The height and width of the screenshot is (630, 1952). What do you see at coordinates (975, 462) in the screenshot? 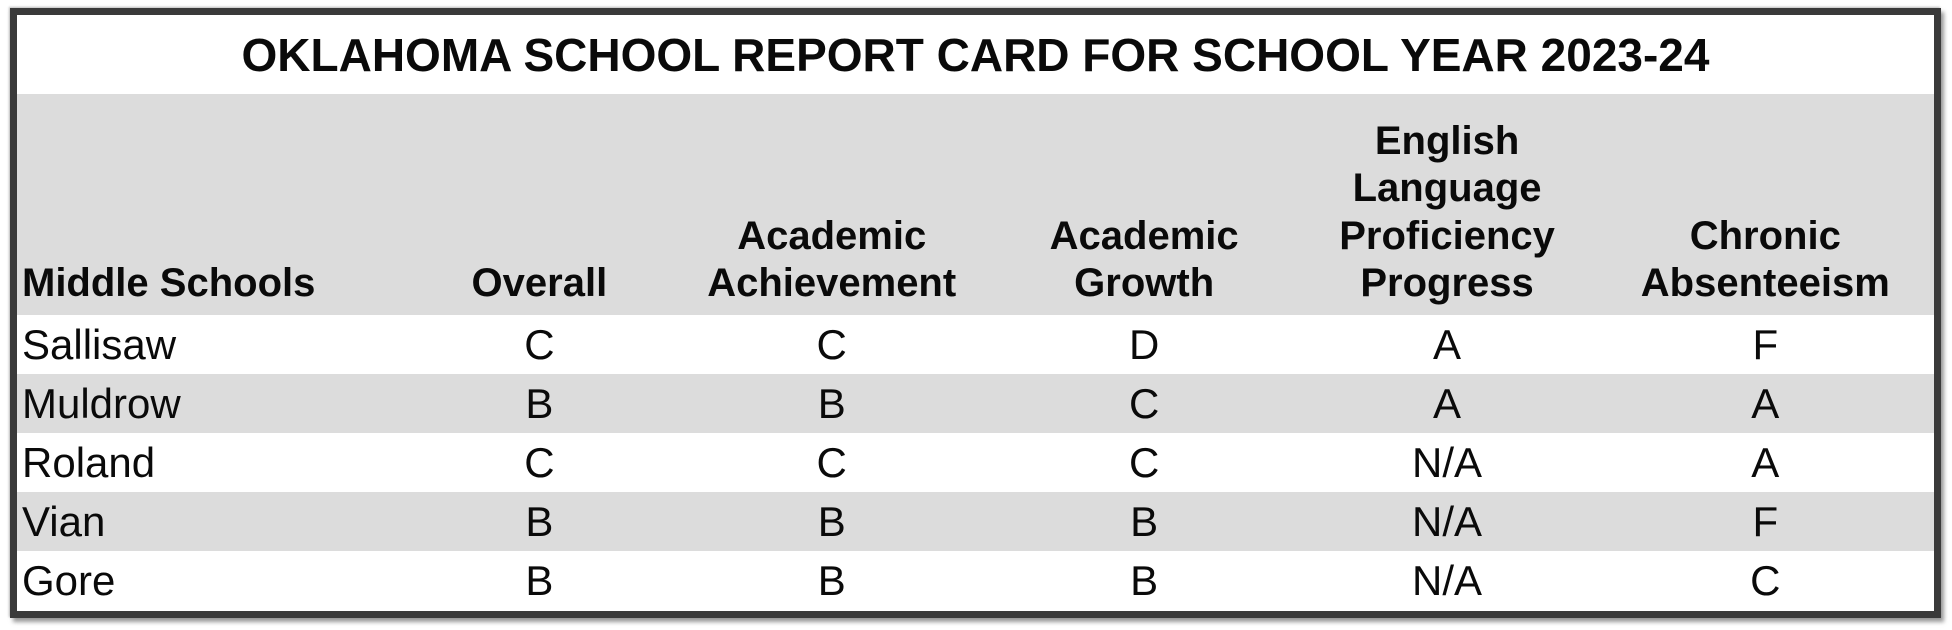
I see `table-row: Roland C C C N/A A` at bounding box center [975, 462].